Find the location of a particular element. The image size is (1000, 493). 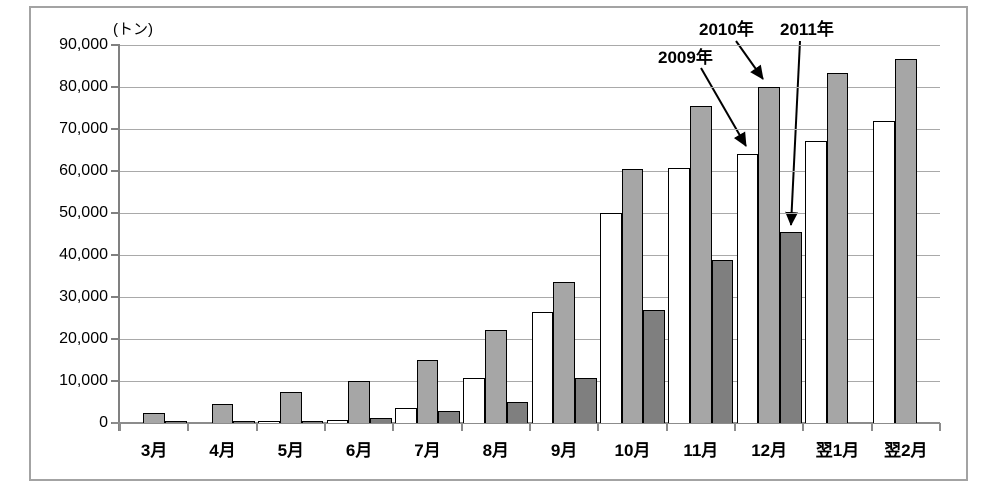

y-axis-label-60,000: 60,000 is located at coordinates (83, 170).